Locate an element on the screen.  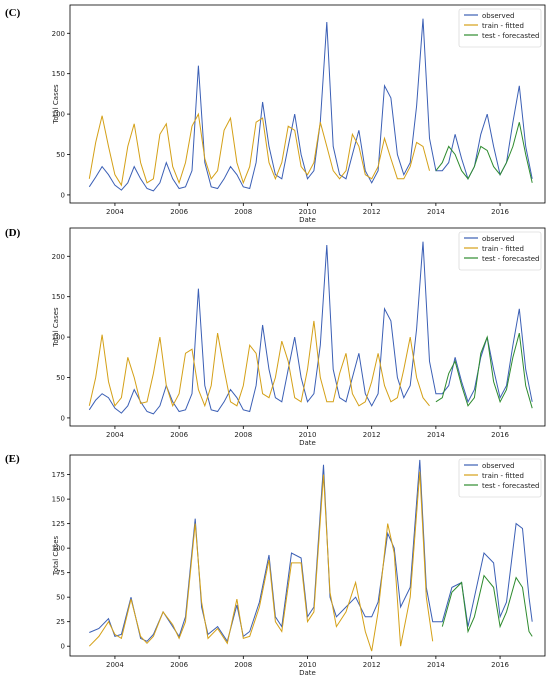
y-tick-label: 175 is located at coordinates (58, 475).